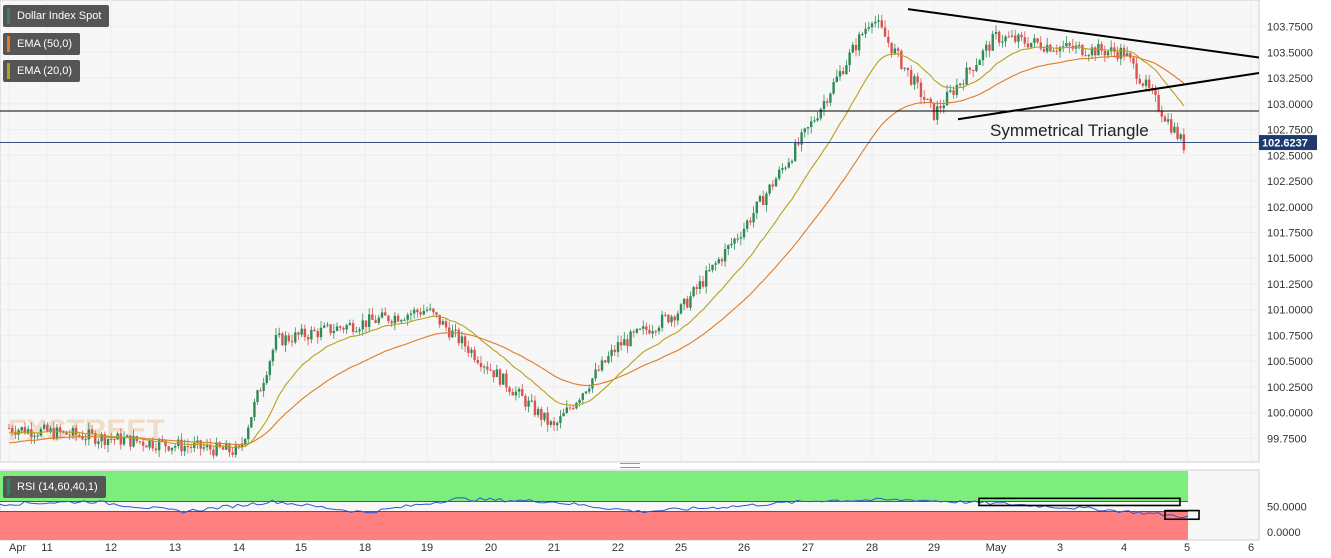 The height and width of the screenshot is (558, 1331). Describe the element at coordinates (1290, 105) in the screenshot. I see `y-tick-label: 103.0000` at that location.